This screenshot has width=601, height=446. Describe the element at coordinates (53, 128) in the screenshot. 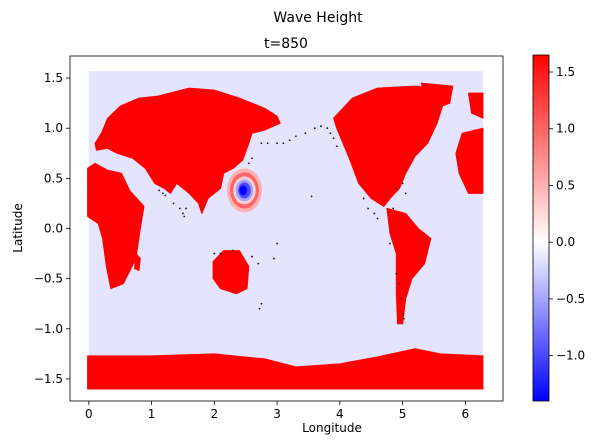

I see `y-tick-label: 1.0` at that location.